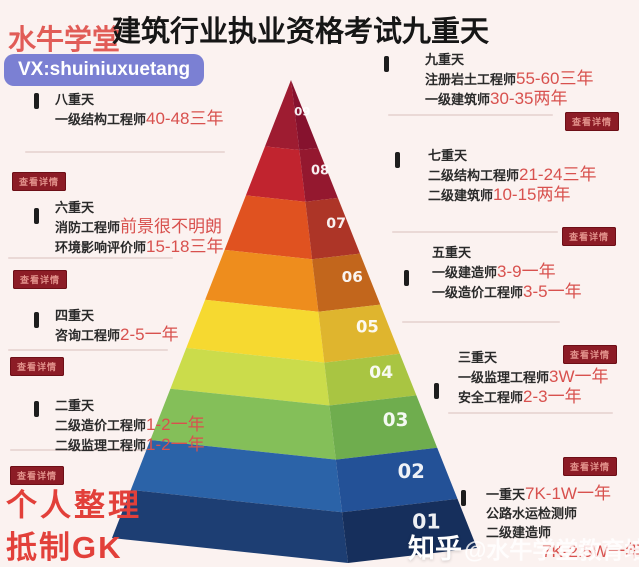  I want to click on tier-name: 三重天, so click(478, 357).